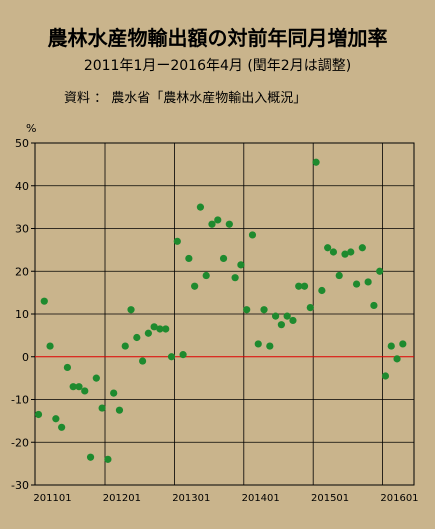  What do you see at coordinates (20, 400) in the screenshot?
I see `y-tick-label: -10` at bounding box center [20, 400].